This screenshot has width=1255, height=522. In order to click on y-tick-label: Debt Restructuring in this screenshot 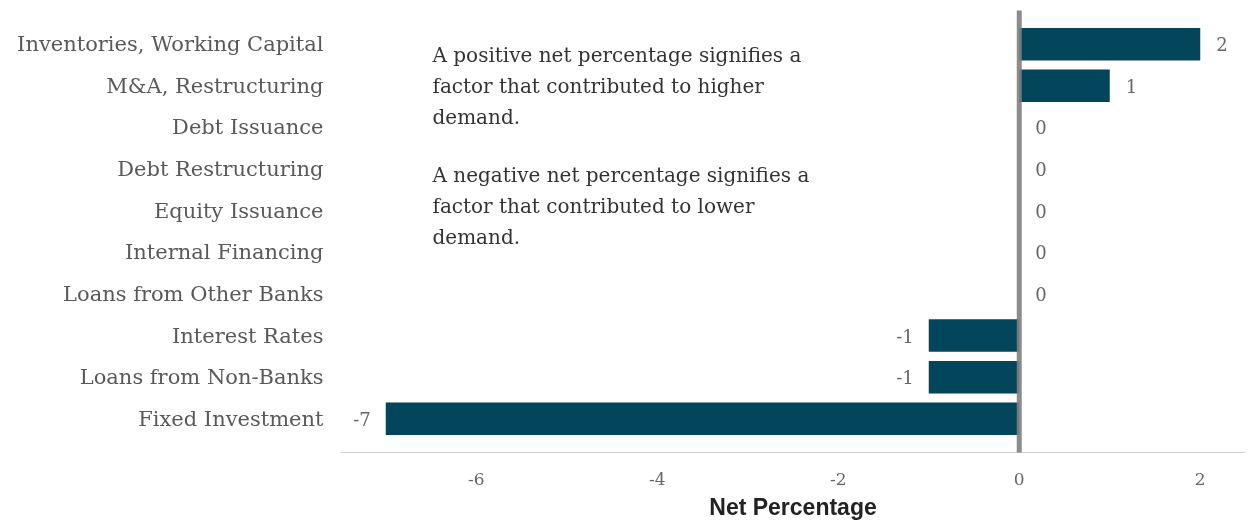, I will do `click(220, 169)`.